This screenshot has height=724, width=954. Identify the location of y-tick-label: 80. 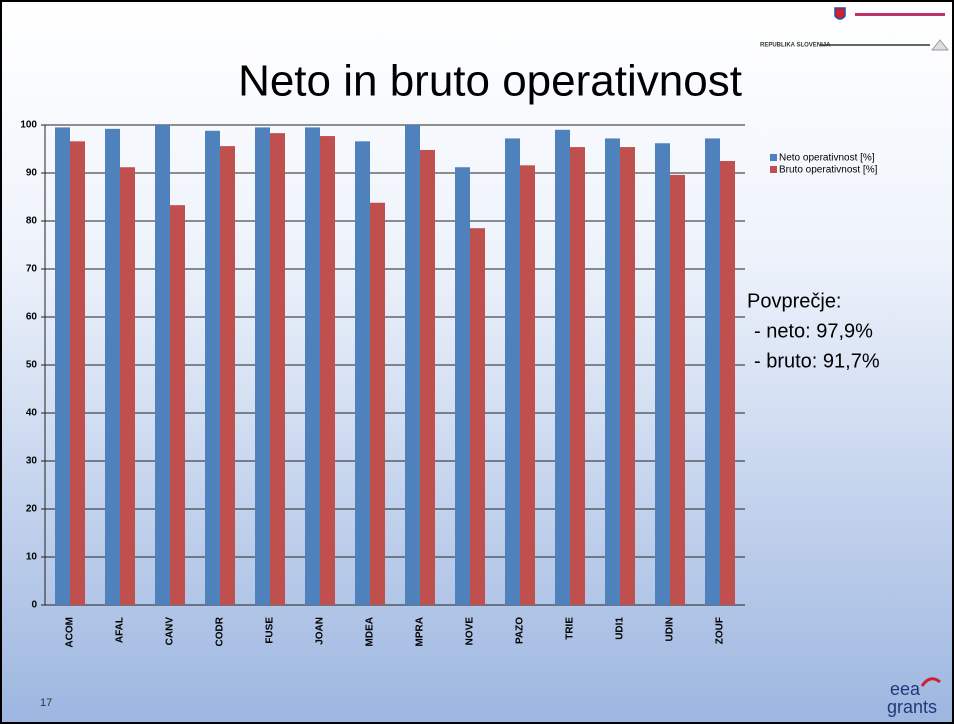
(32, 221).